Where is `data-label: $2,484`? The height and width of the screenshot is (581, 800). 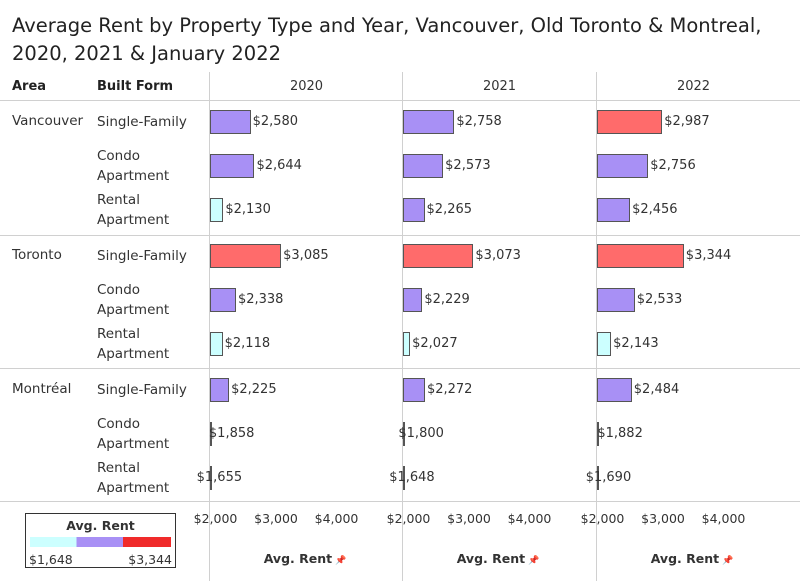 data-label: $2,484 is located at coordinates (656, 389).